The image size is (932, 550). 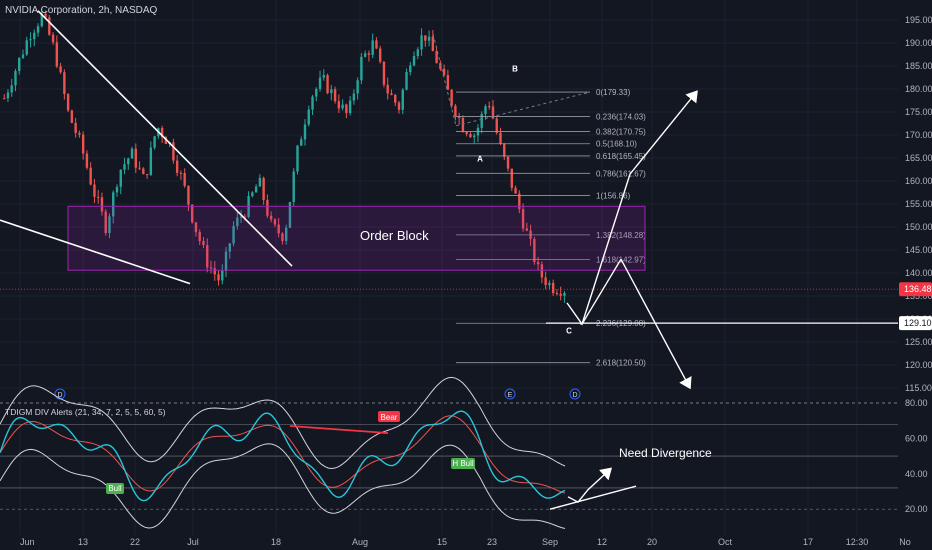 What do you see at coordinates (725, 542) in the screenshot?
I see `time-tick-label: Oct` at bounding box center [725, 542].